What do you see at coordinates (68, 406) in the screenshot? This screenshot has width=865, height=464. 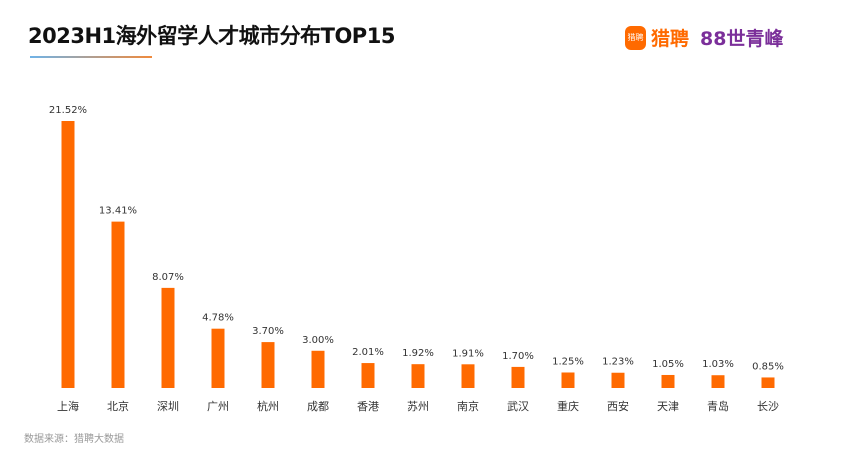 I see `category-label: 上海` at bounding box center [68, 406].